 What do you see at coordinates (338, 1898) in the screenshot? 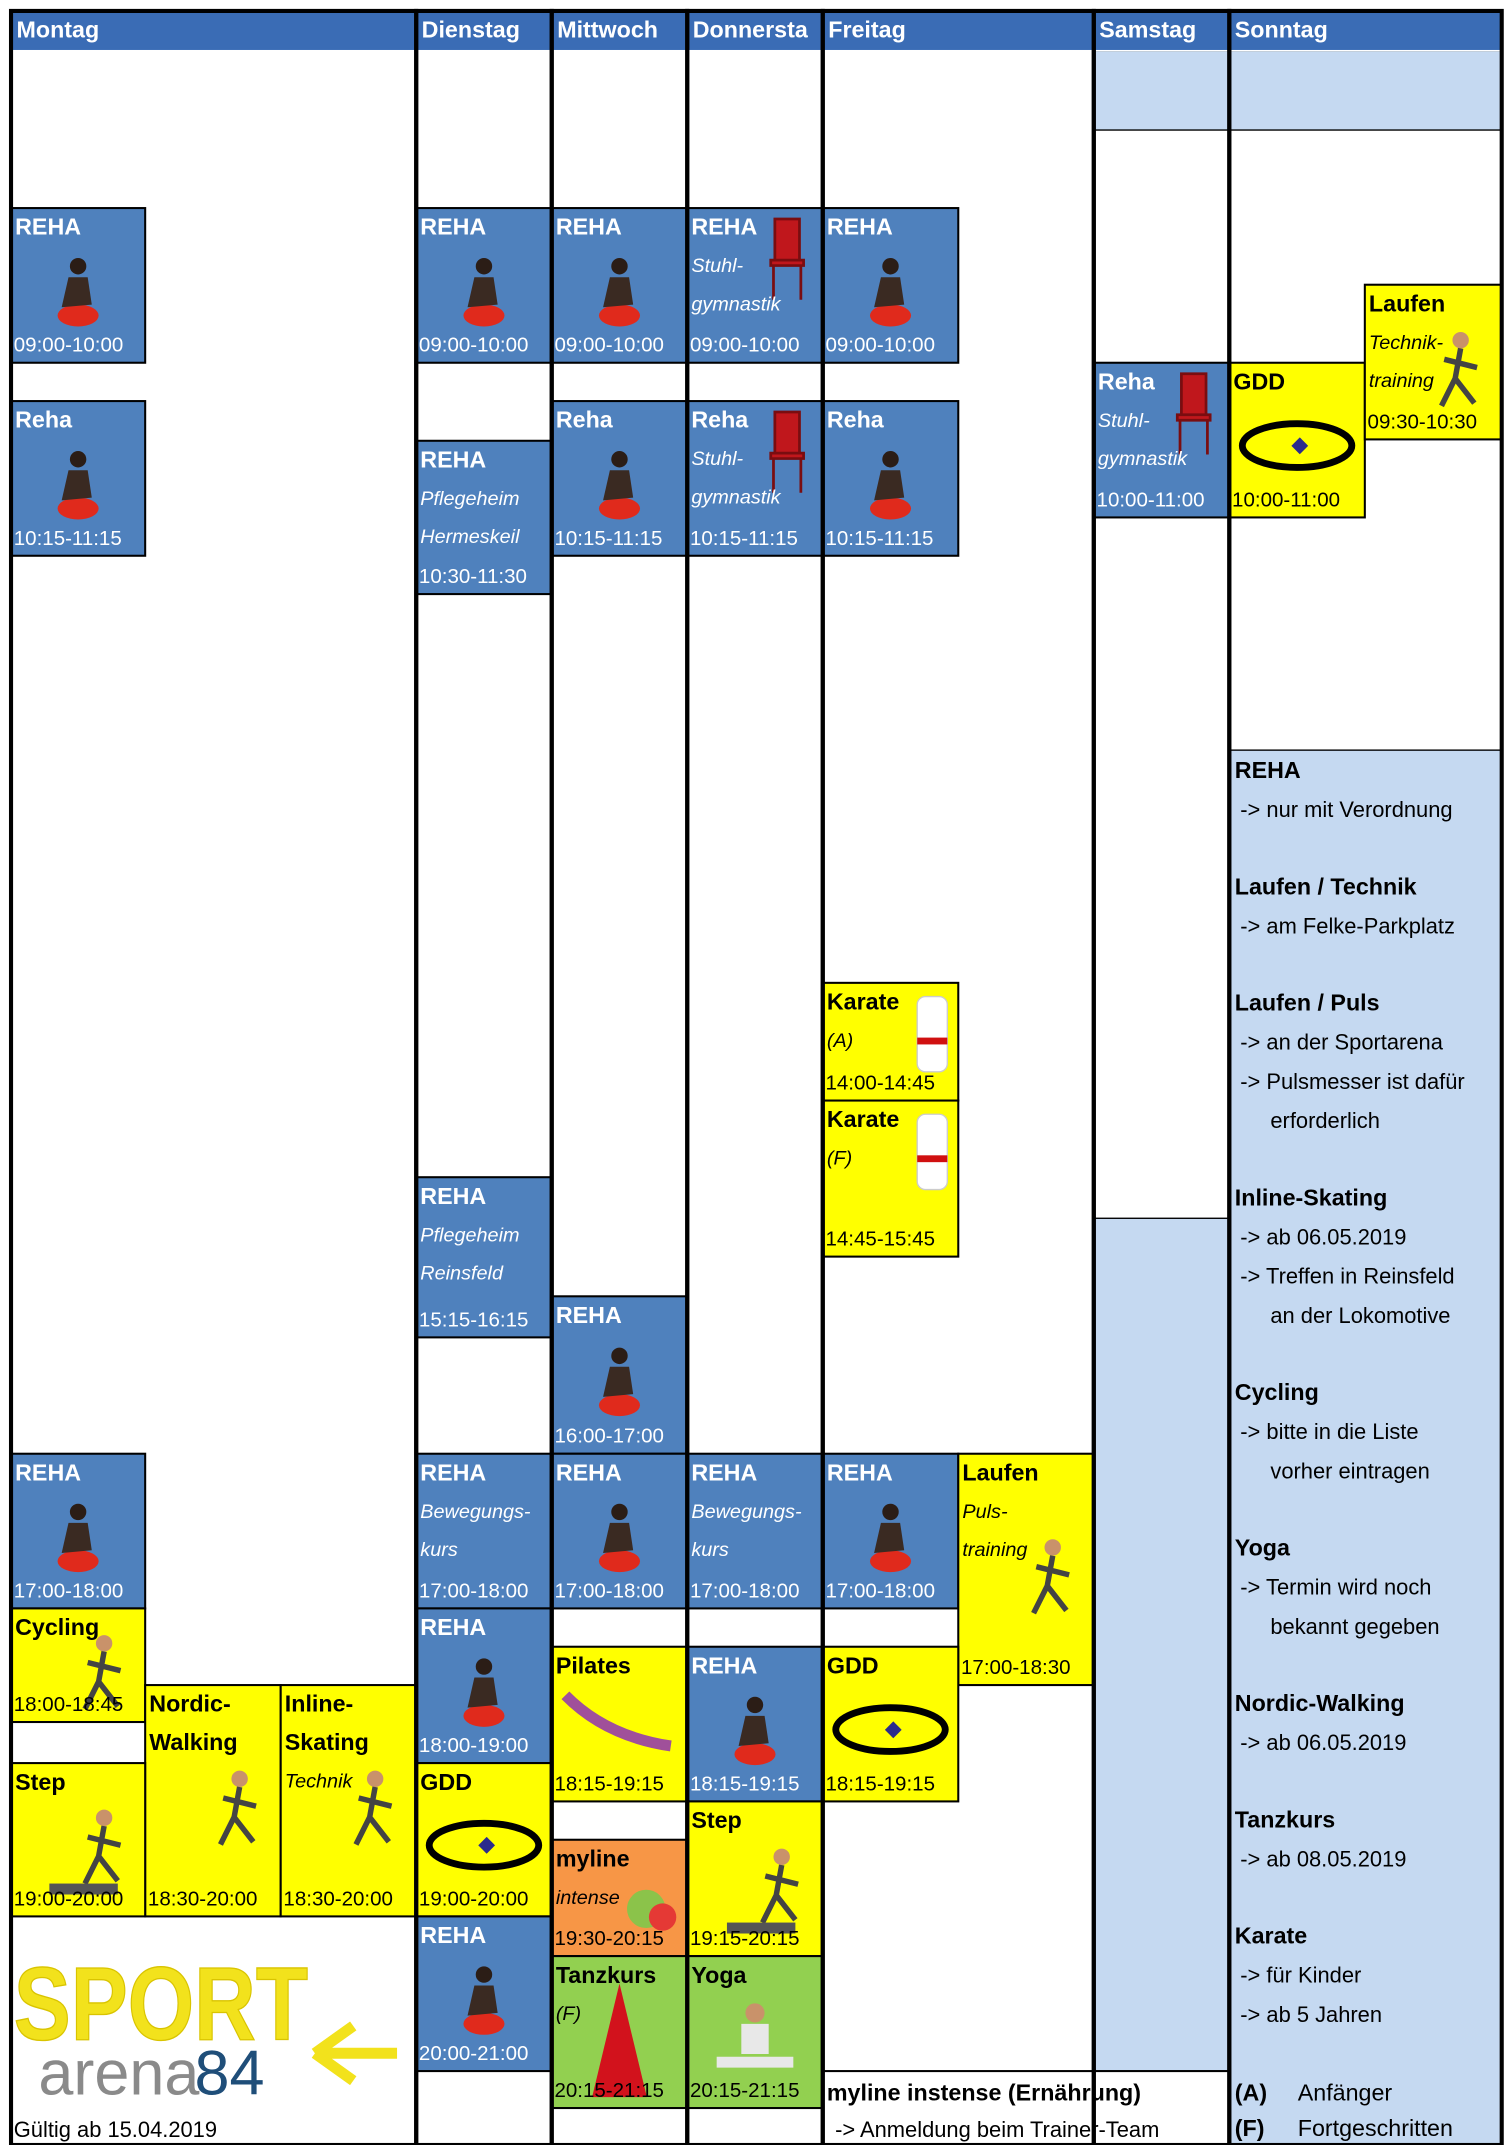
I see `course-time: 18:30-20:00` at bounding box center [338, 1898].